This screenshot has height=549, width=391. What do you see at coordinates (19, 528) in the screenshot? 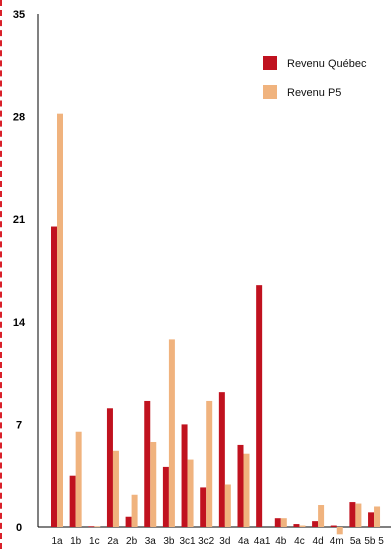
I see `y-tick-label: 0` at bounding box center [19, 528].